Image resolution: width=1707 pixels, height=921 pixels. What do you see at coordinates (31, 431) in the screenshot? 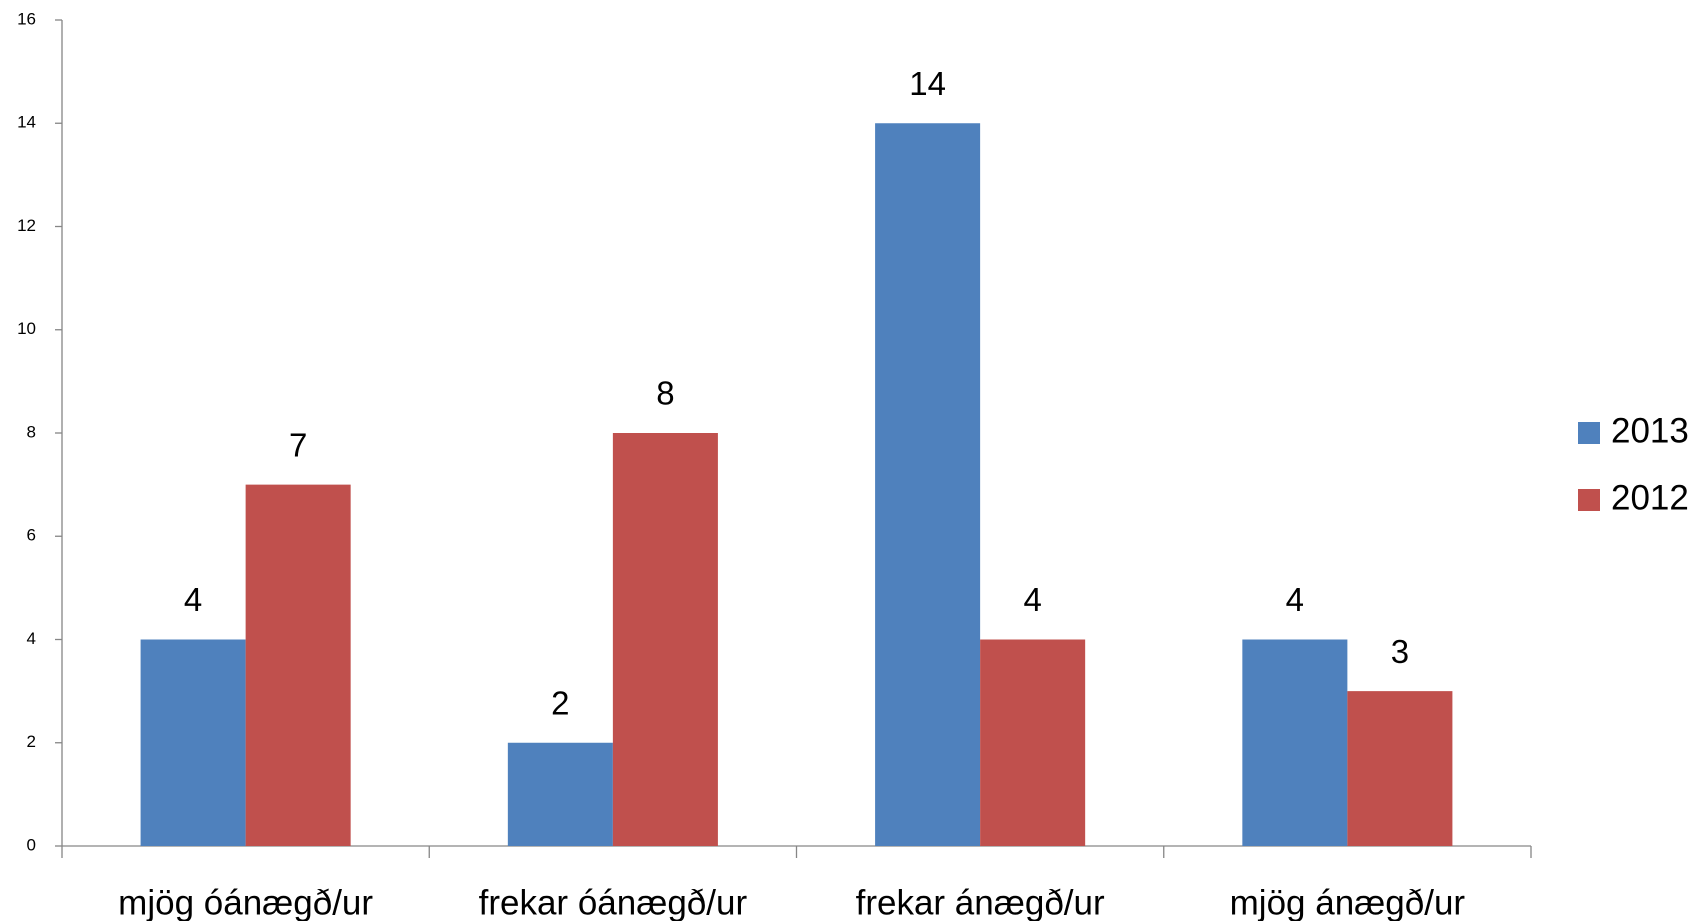
I see `y-tick-label: 8` at bounding box center [31, 431].